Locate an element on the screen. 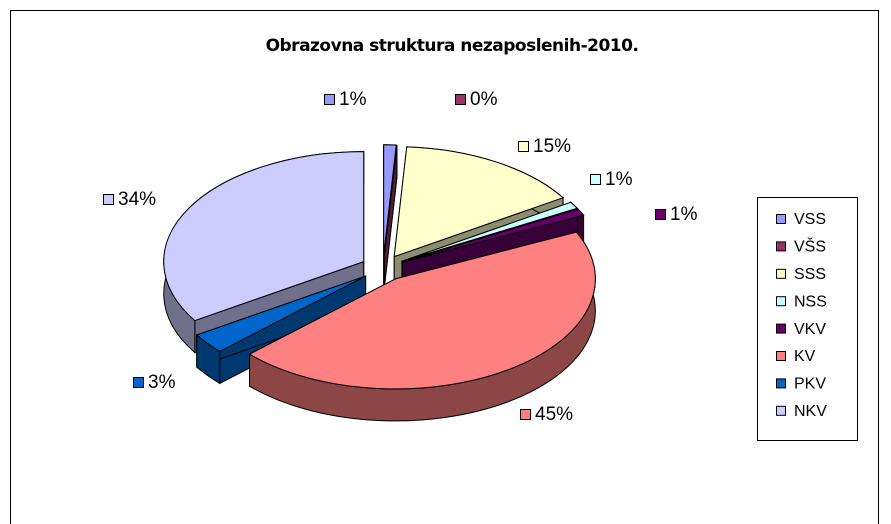 The height and width of the screenshot is (524, 891). legend-label: SSS is located at coordinates (810, 274).